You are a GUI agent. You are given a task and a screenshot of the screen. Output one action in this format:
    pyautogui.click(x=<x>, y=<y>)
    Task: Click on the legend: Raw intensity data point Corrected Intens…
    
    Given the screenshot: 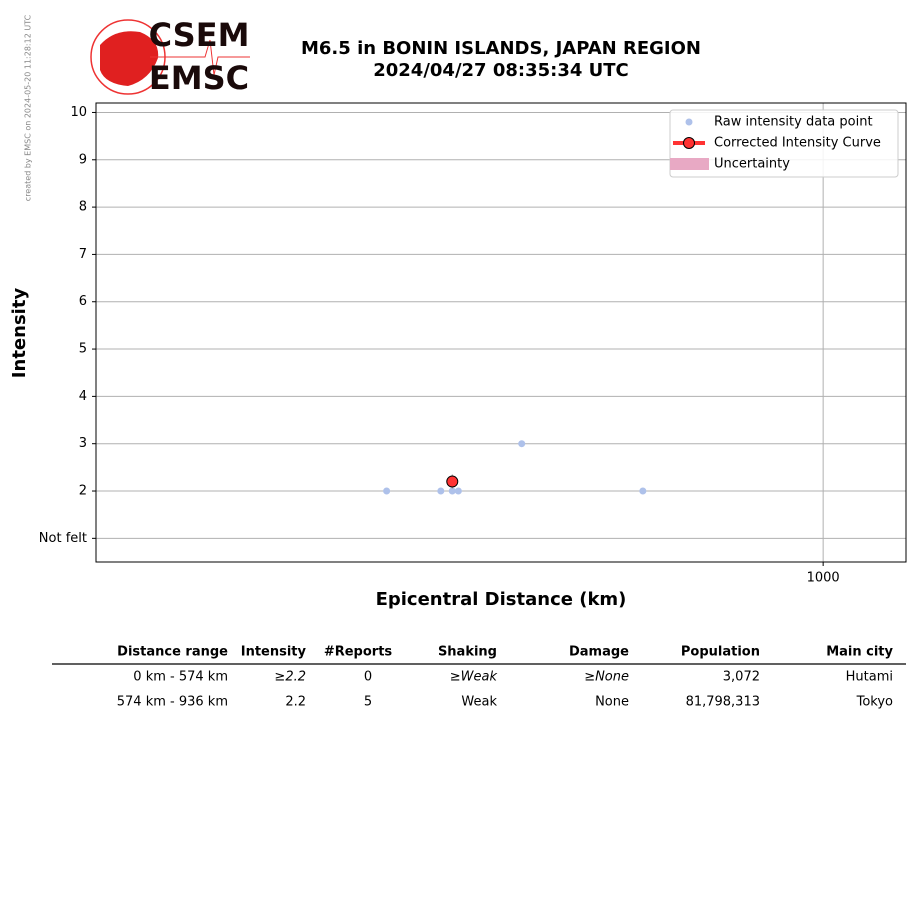 What is the action you would take?
    pyautogui.click(x=784, y=143)
    